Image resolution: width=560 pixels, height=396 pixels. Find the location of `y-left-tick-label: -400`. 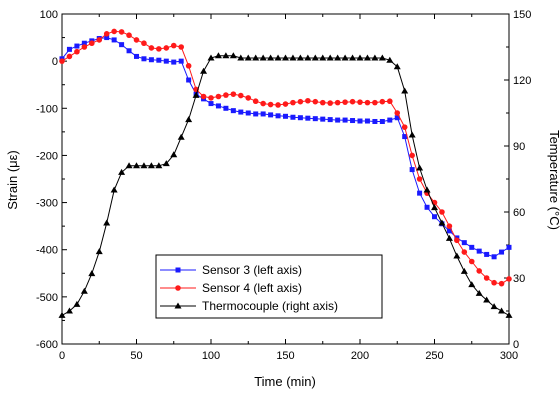

y-left-tick-label: -400 is located at coordinates (47, 251).